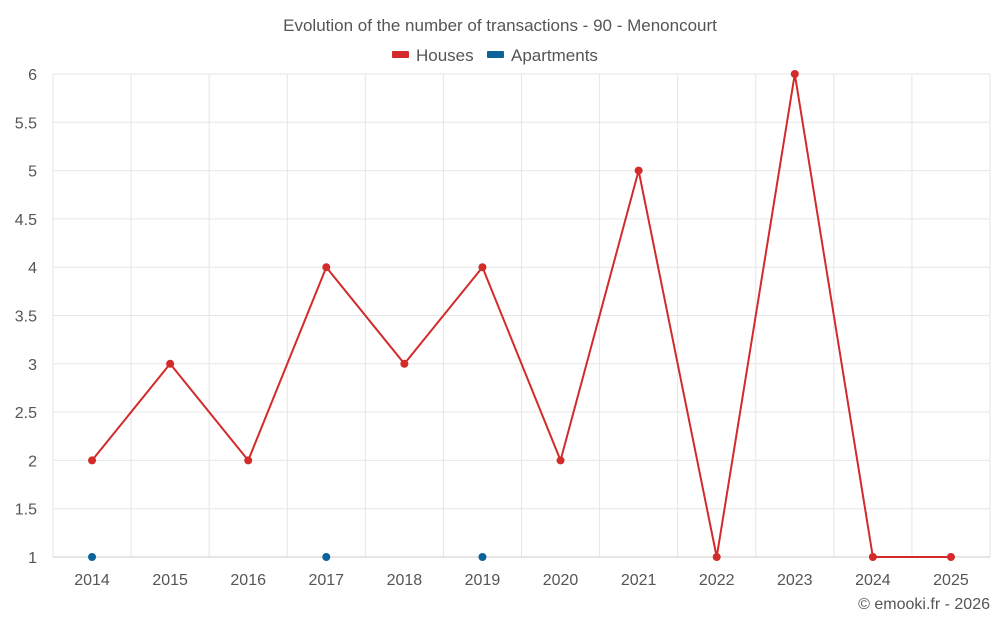  I want to click on y-tick-label: 3, so click(32, 365).